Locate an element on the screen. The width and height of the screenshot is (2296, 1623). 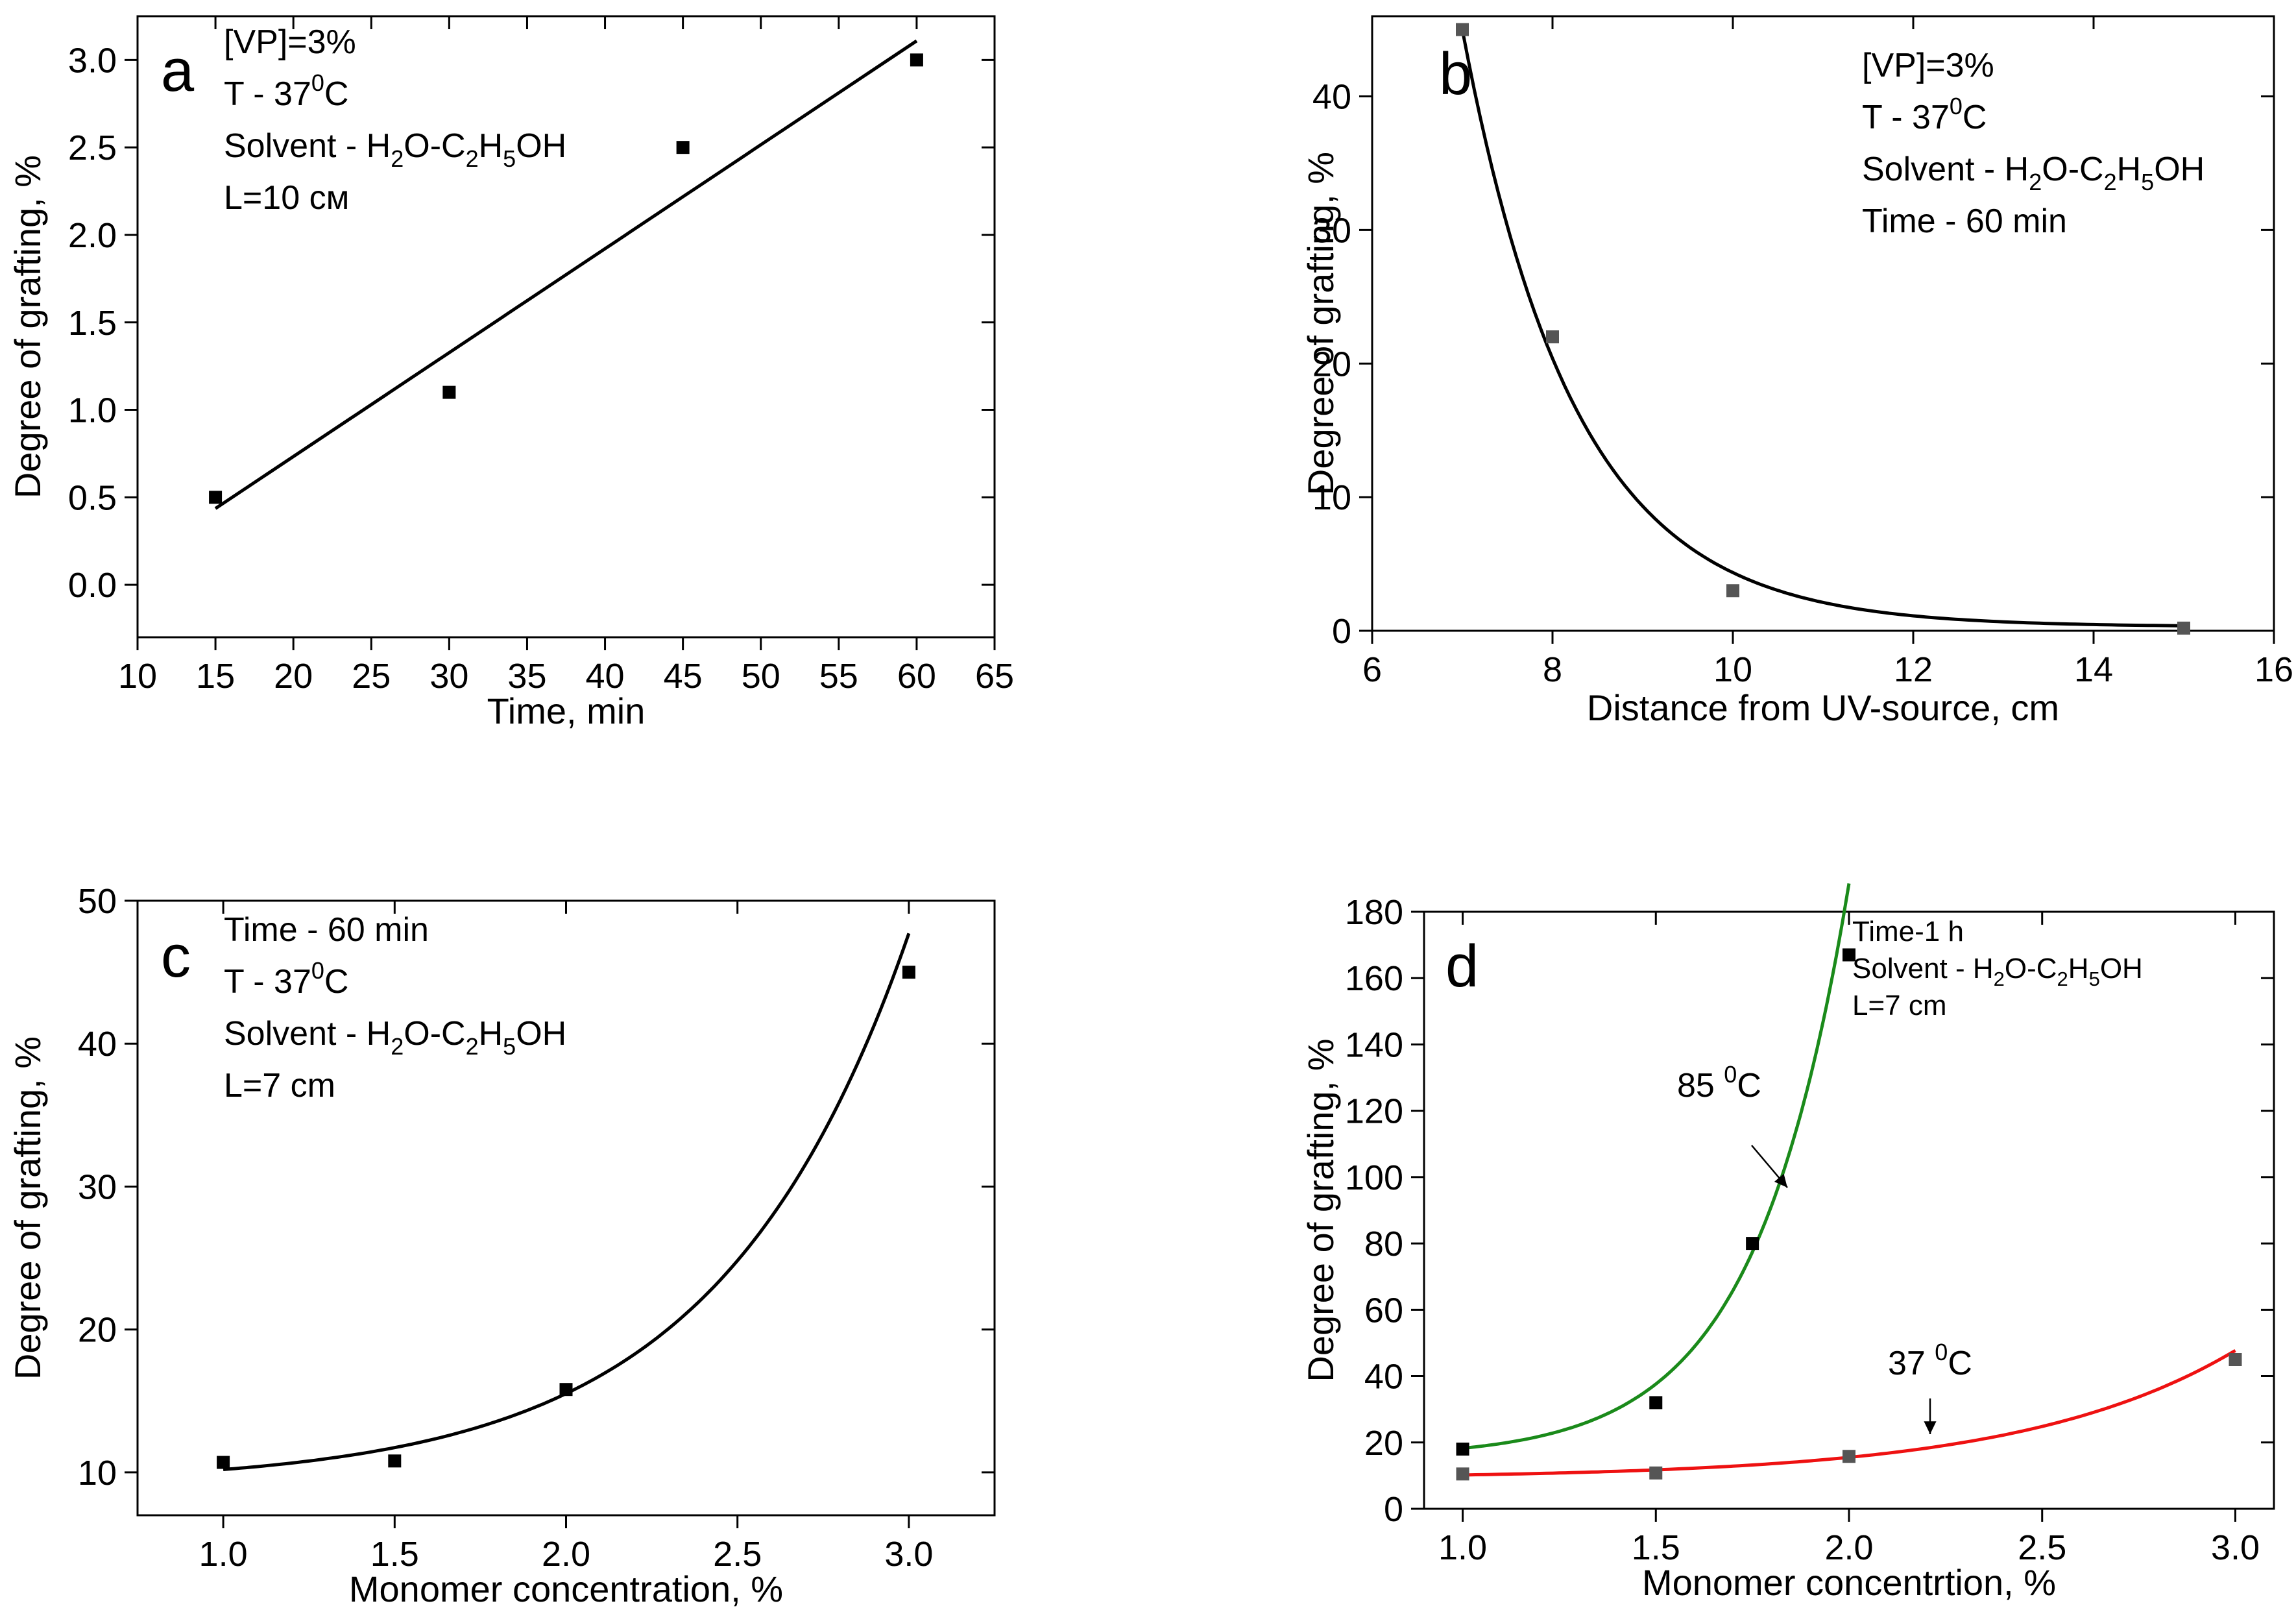
x-tick-label: 55 is located at coordinates (838, 676).